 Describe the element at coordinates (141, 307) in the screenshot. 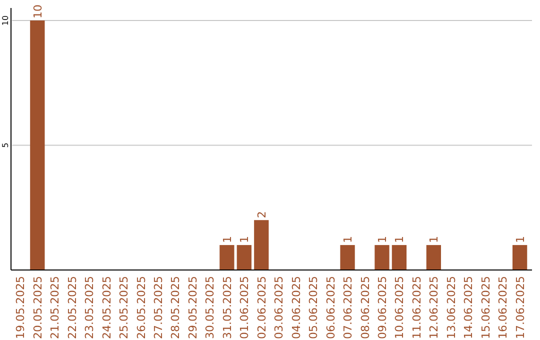

I see `x-tick-label: 26.05.2025` at that location.